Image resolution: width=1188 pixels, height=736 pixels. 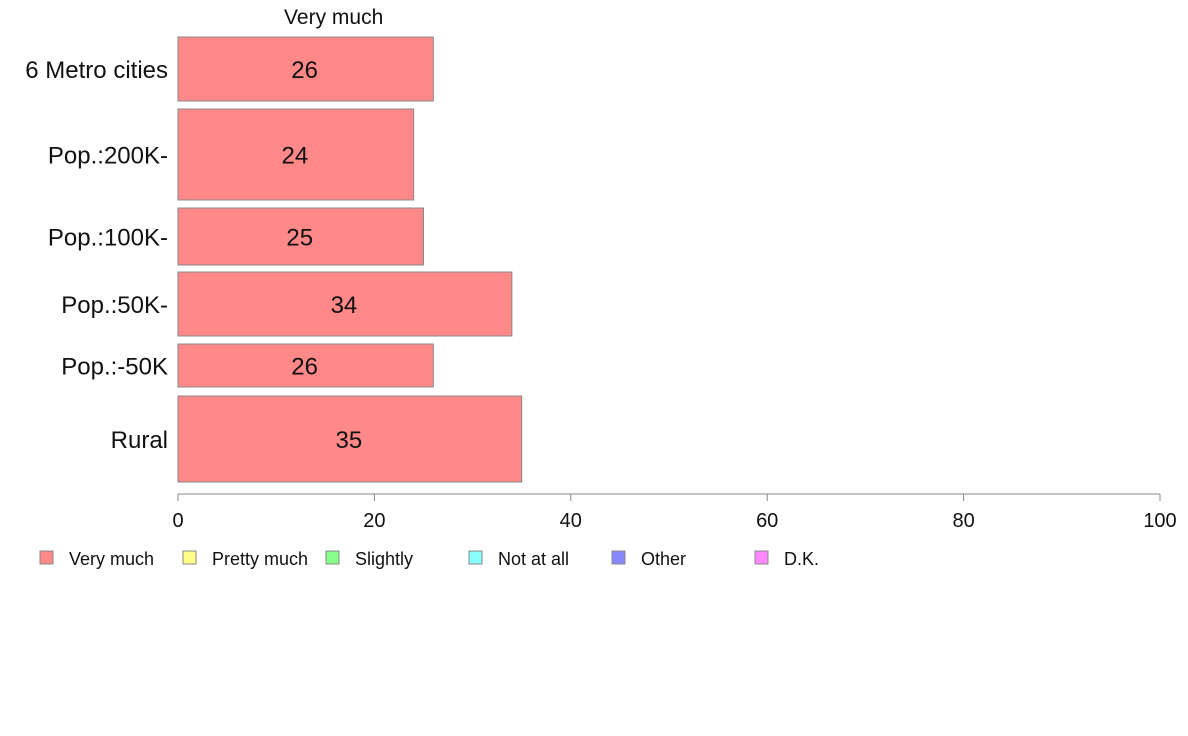 I want to click on category-label: Pop.:-50K, so click(x=114, y=367).